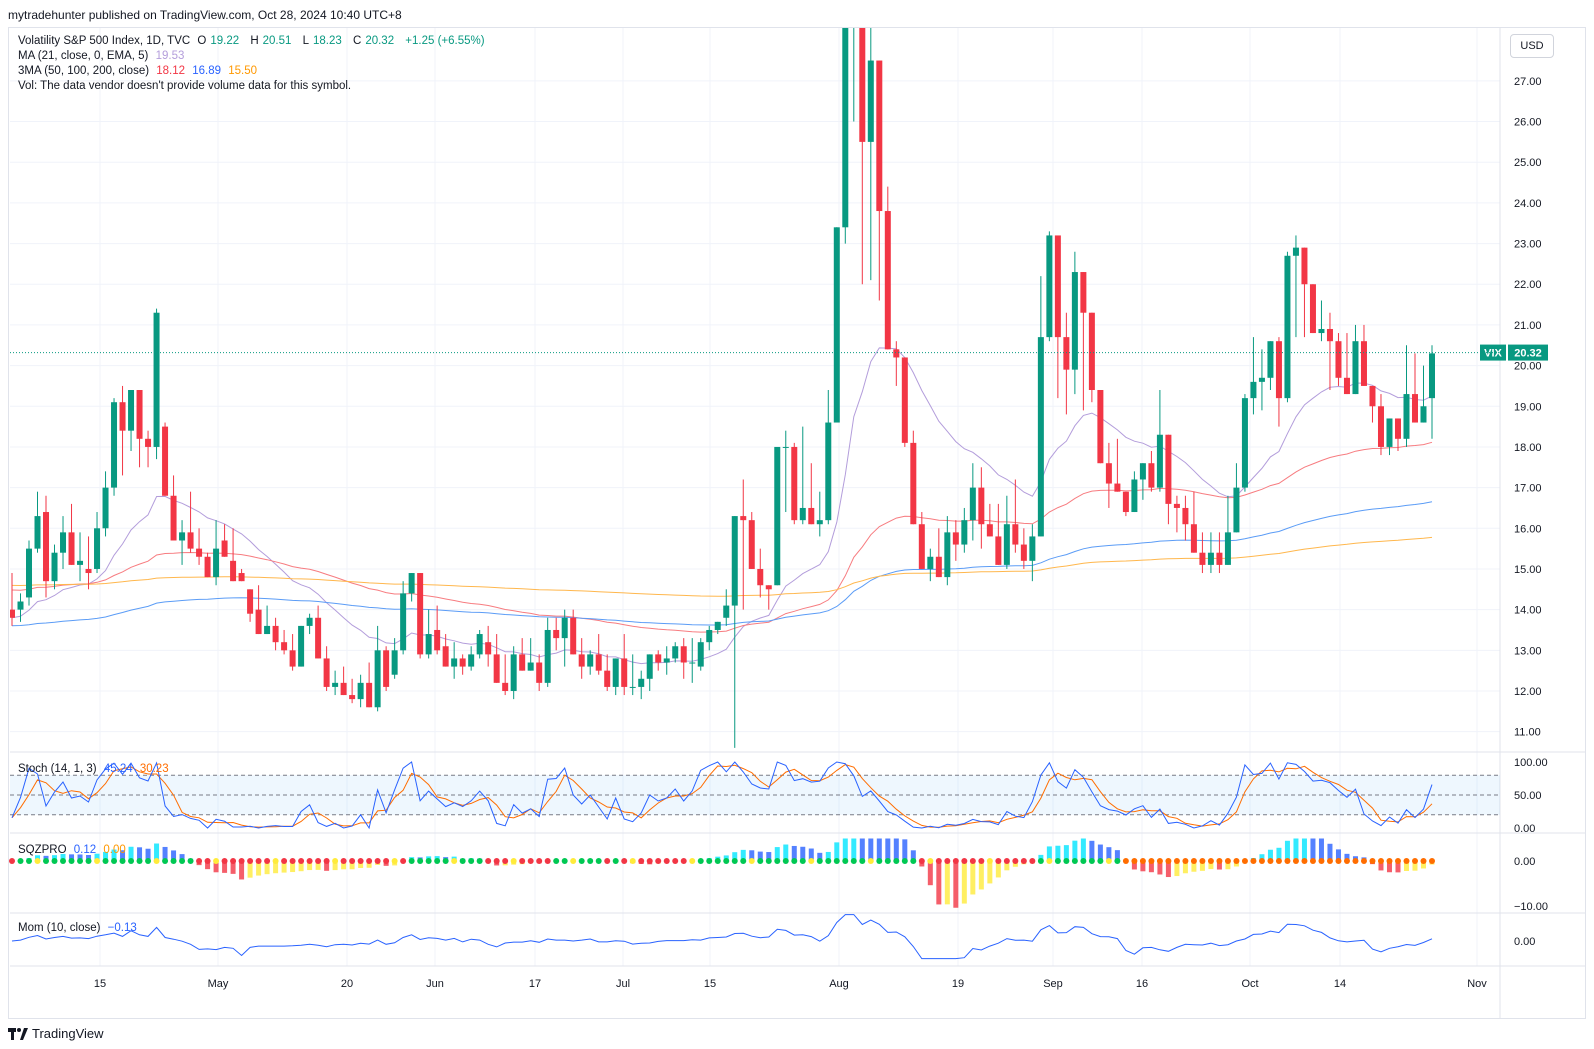  Describe the element at coordinates (773, 937) in the screenshot. I see `momentum-pane: 0.00` at that location.